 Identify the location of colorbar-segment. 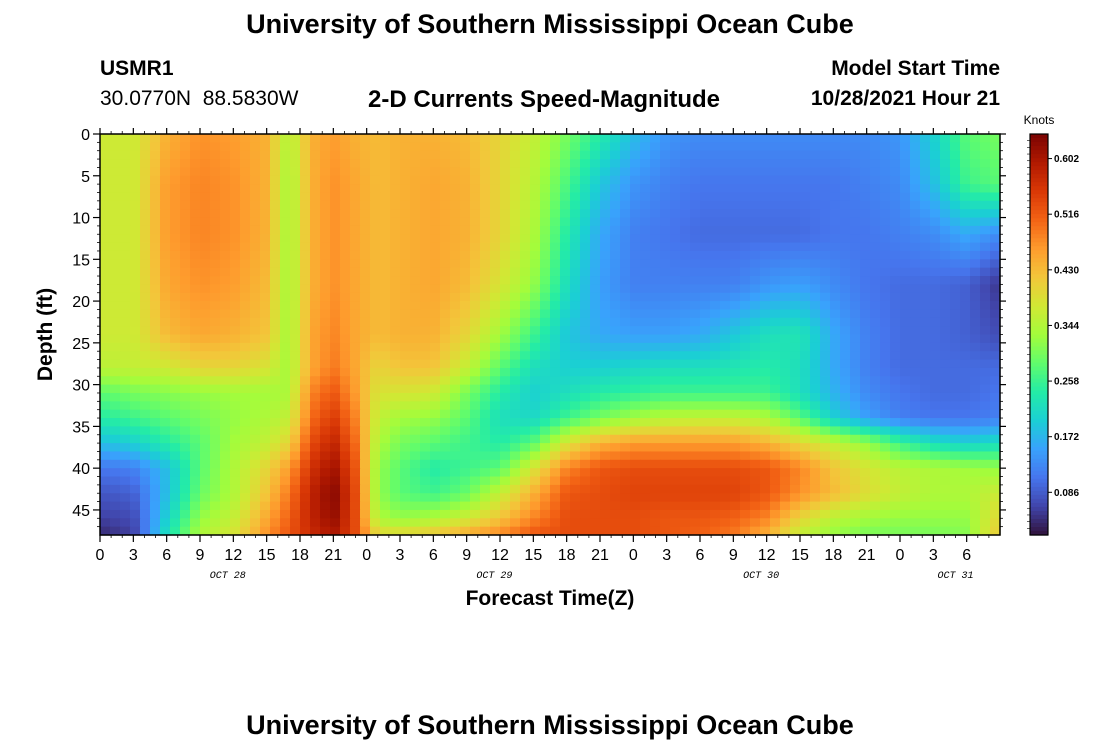
(1039, 240).